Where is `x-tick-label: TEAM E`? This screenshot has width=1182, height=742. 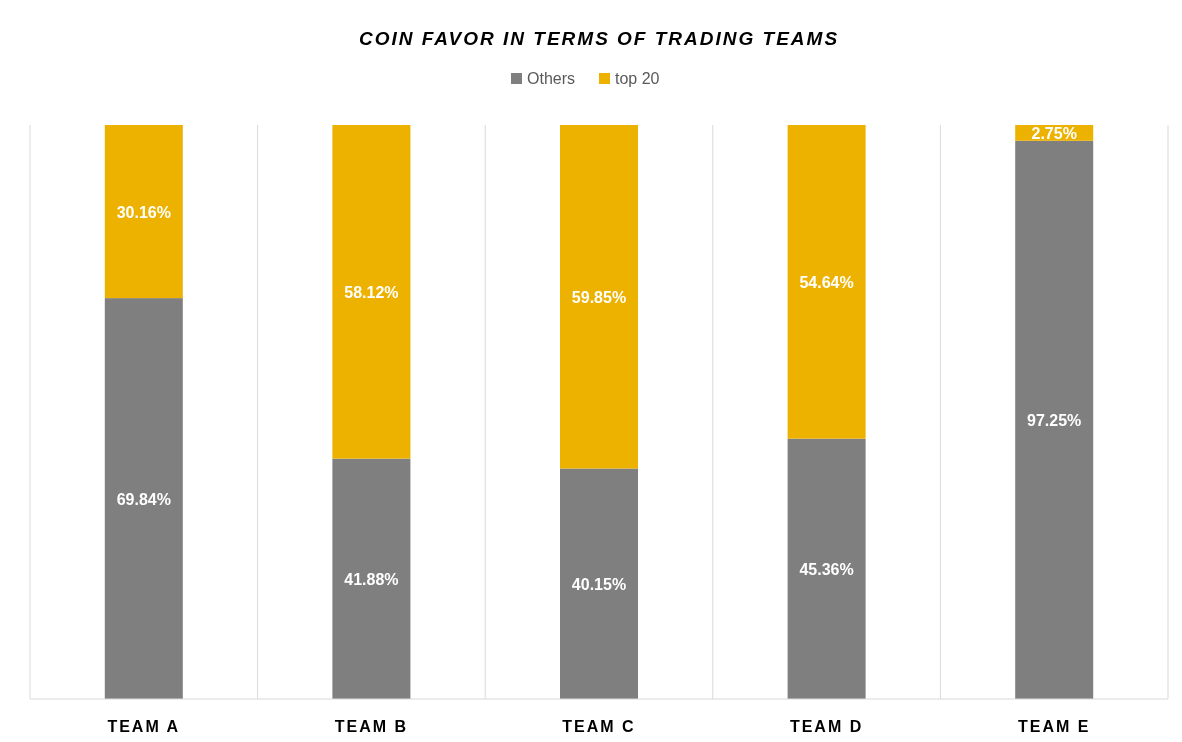
x-tick-label: TEAM E is located at coordinates (1054, 726).